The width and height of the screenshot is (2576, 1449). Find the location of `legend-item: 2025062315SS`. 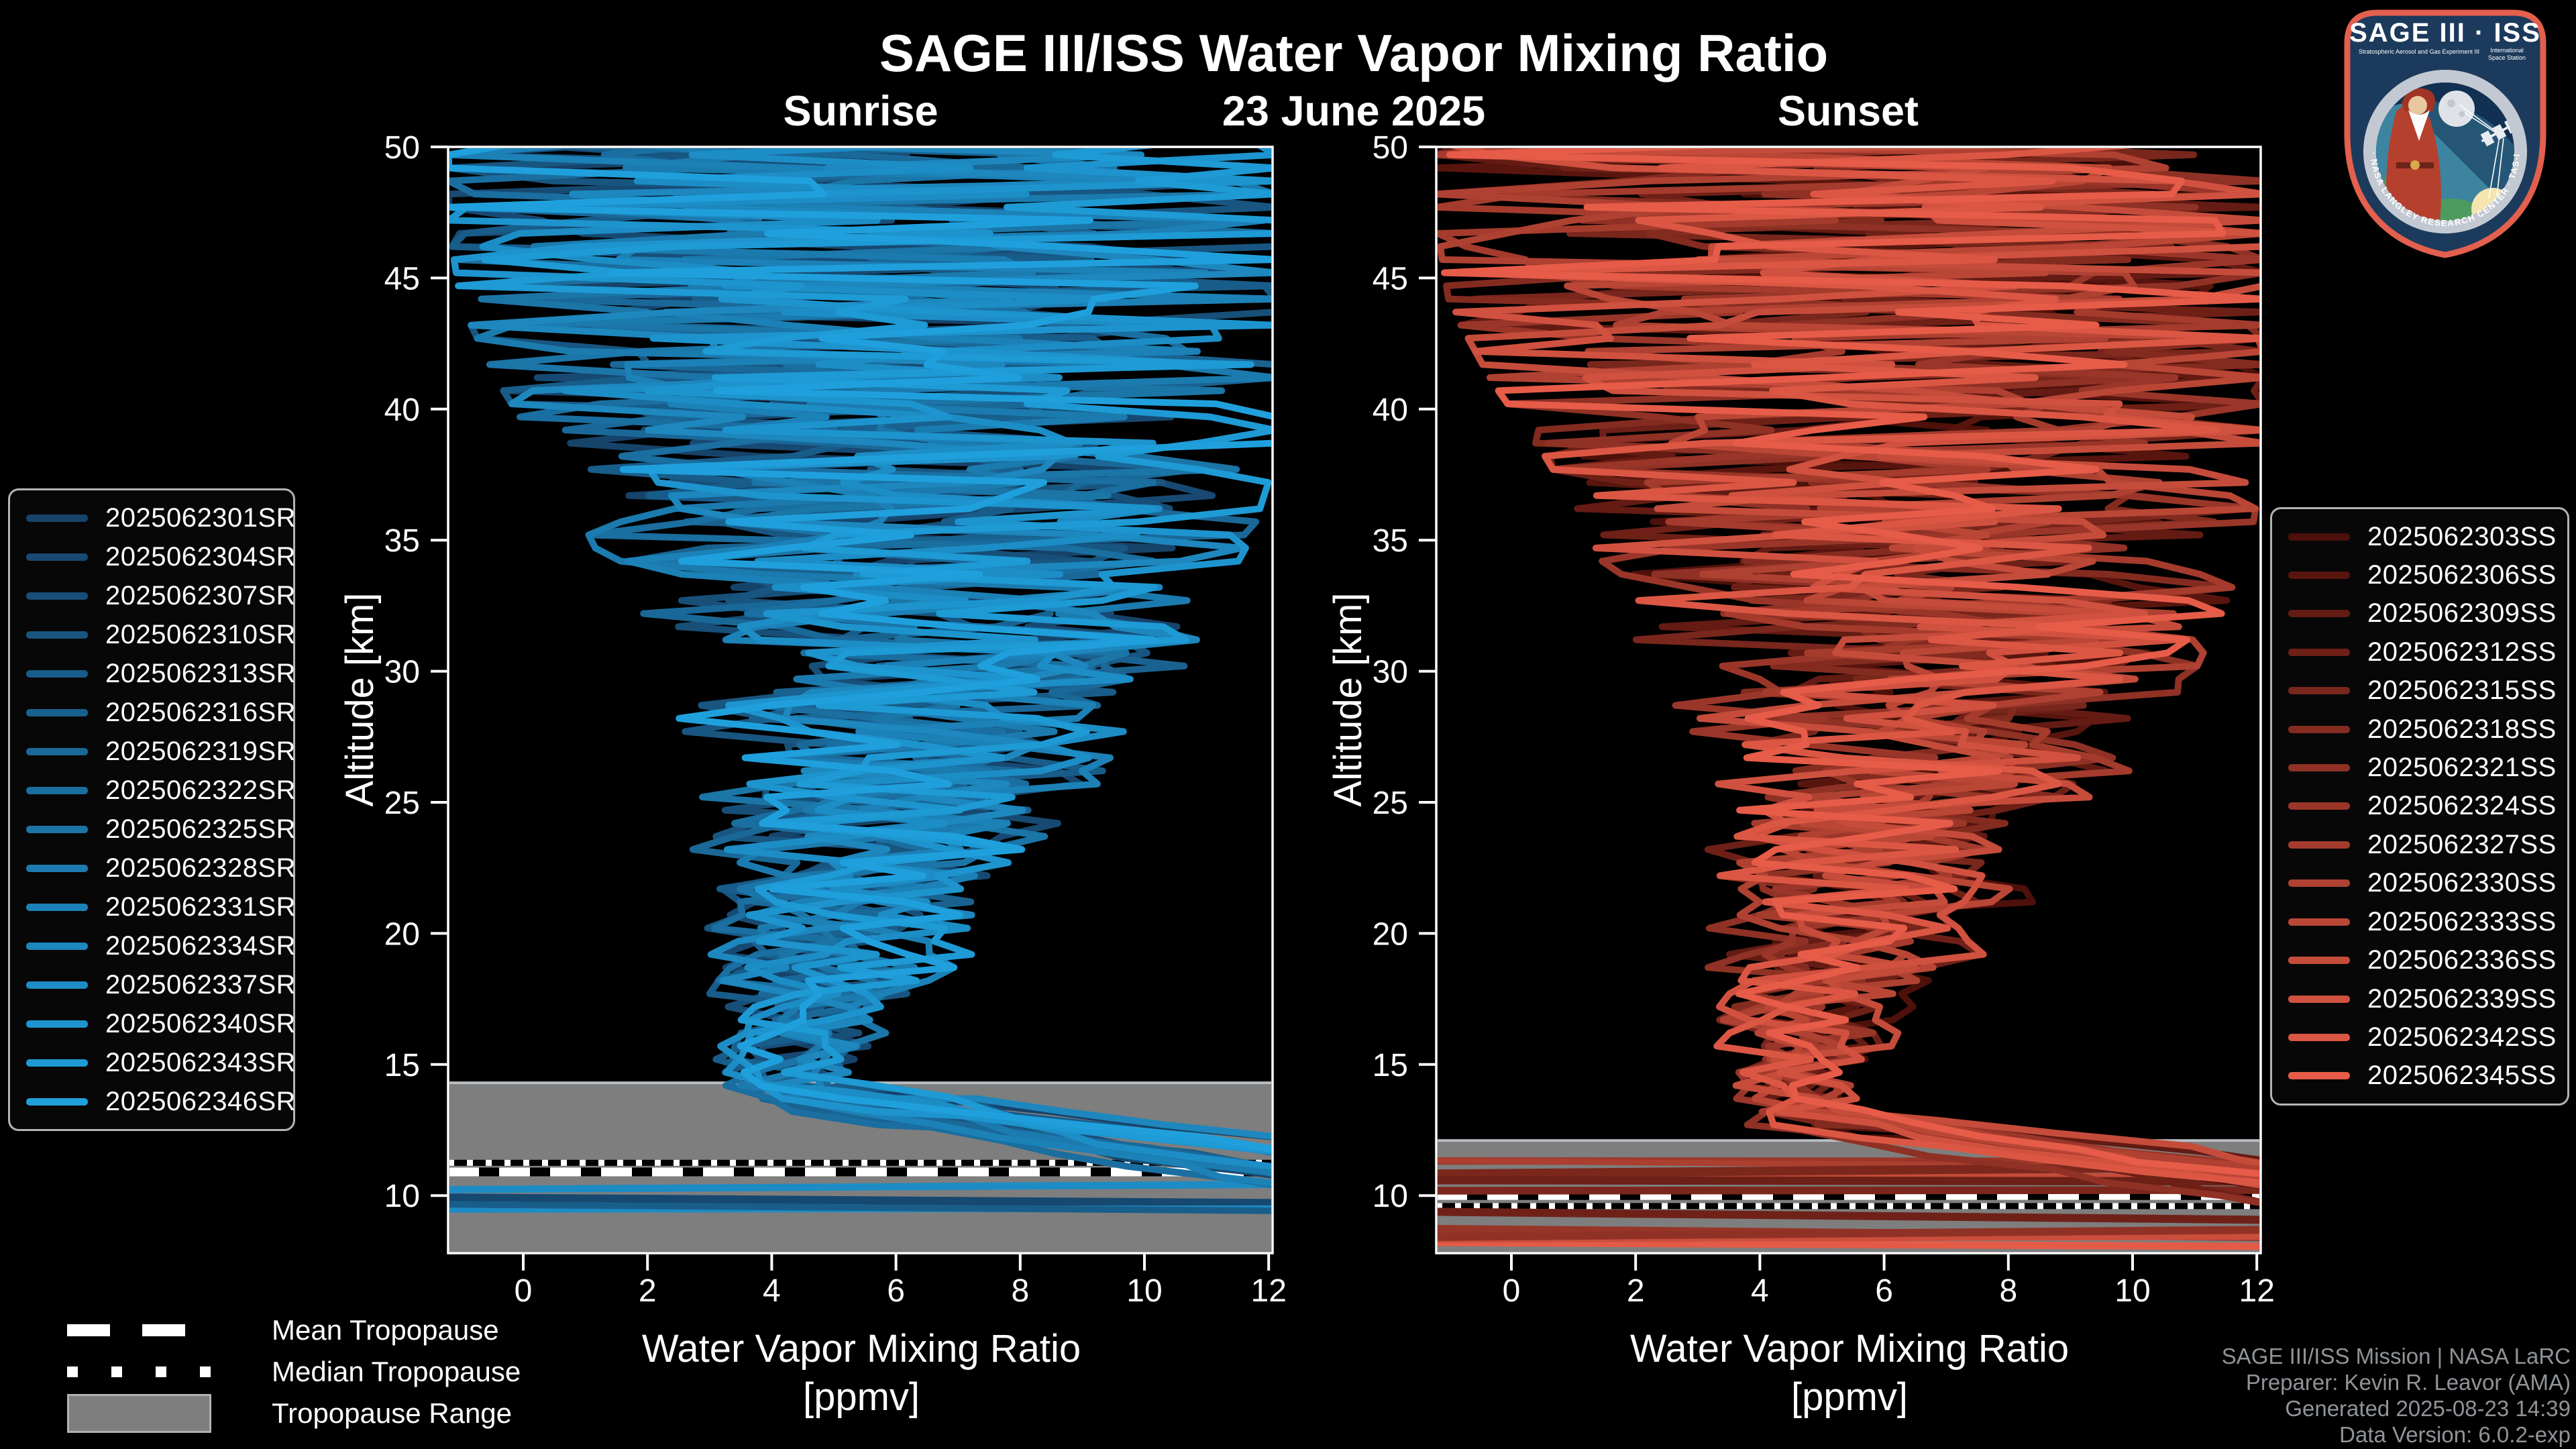

legend-item: 2025062315SS is located at coordinates (2424, 691).